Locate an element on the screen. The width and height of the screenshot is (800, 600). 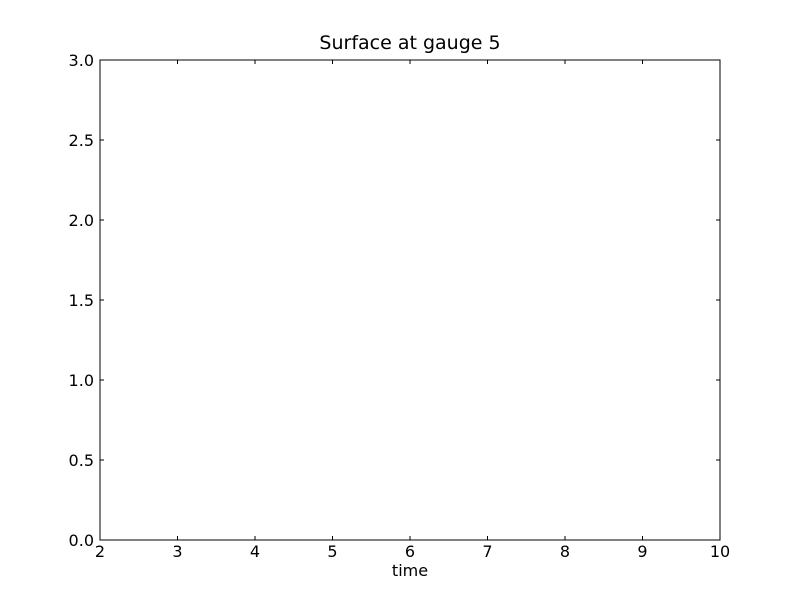
y-tick-label: 1.0 is located at coordinates (81, 380).